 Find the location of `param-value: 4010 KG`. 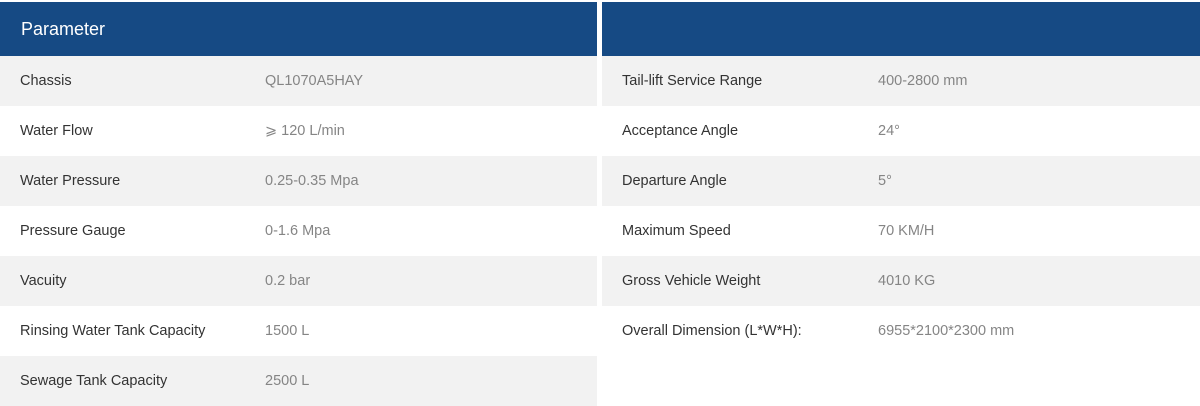

param-value: 4010 KG is located at coordinates (907, 281).